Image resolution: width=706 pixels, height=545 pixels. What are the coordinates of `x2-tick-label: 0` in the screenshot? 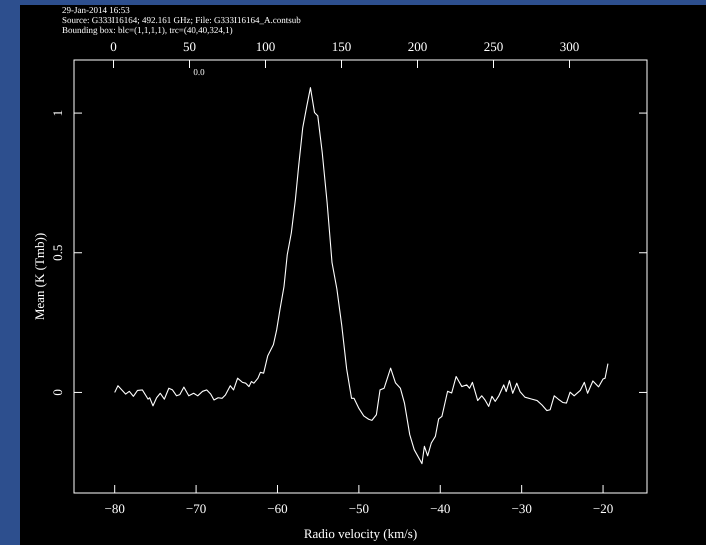 It's located at (113, 46).